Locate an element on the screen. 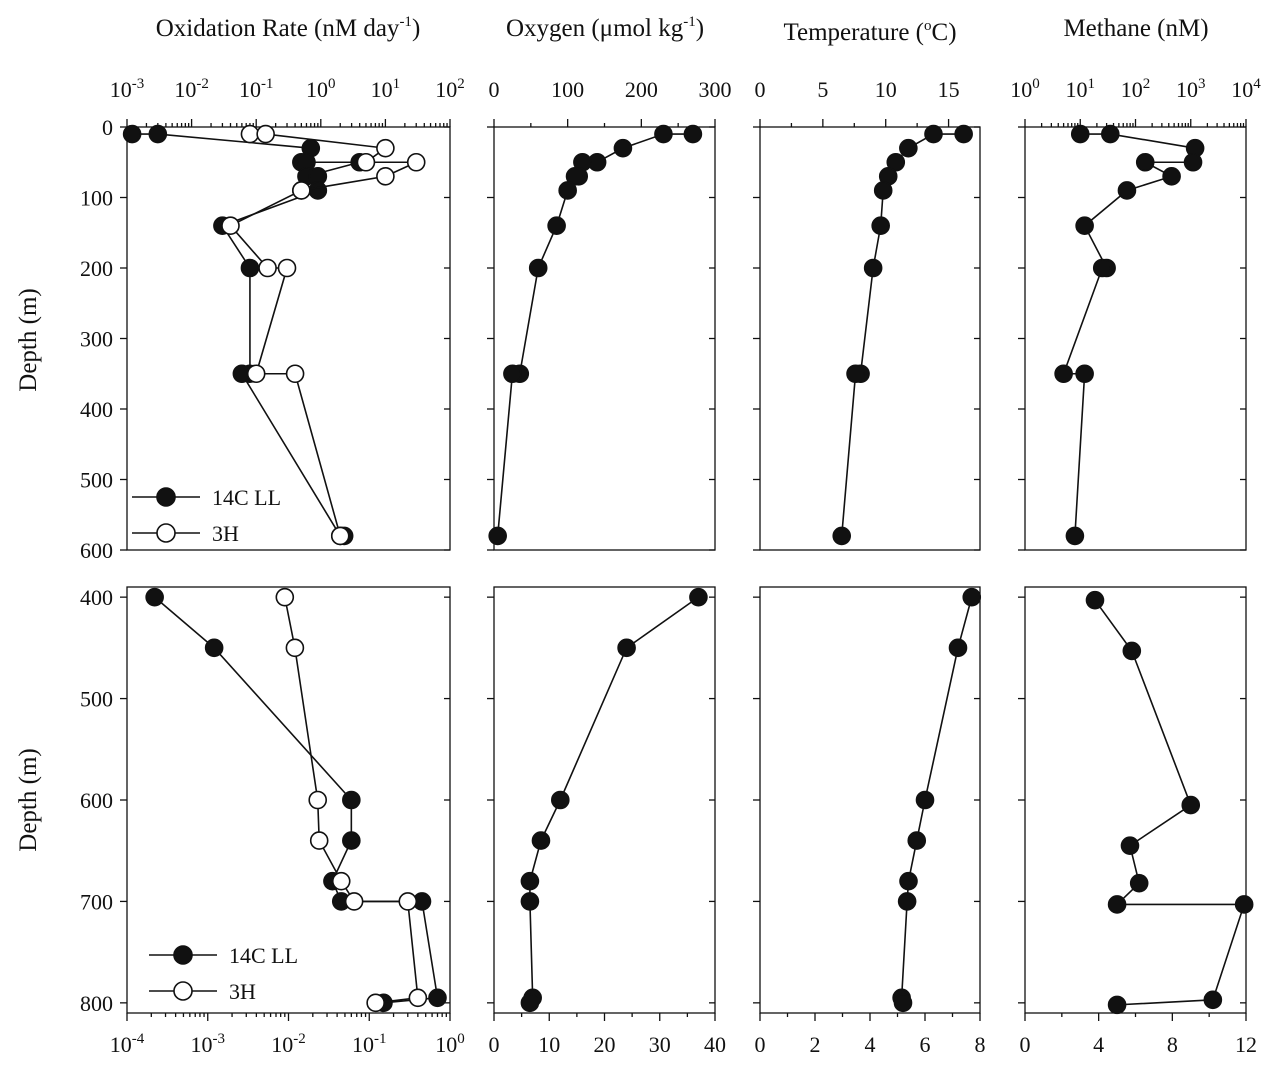 This screenshot has width=1278, height=1072. y-tick-label: 0 is located at coordinates (107, 127).